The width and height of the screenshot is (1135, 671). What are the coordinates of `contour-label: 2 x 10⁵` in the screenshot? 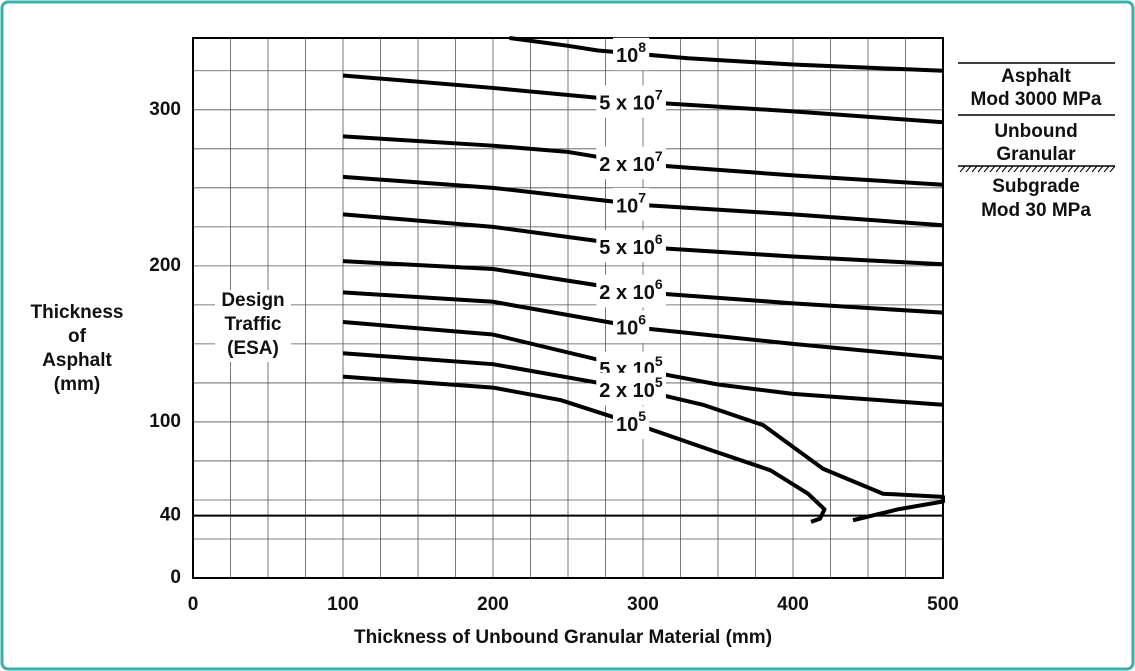 It's located at (631, 388).